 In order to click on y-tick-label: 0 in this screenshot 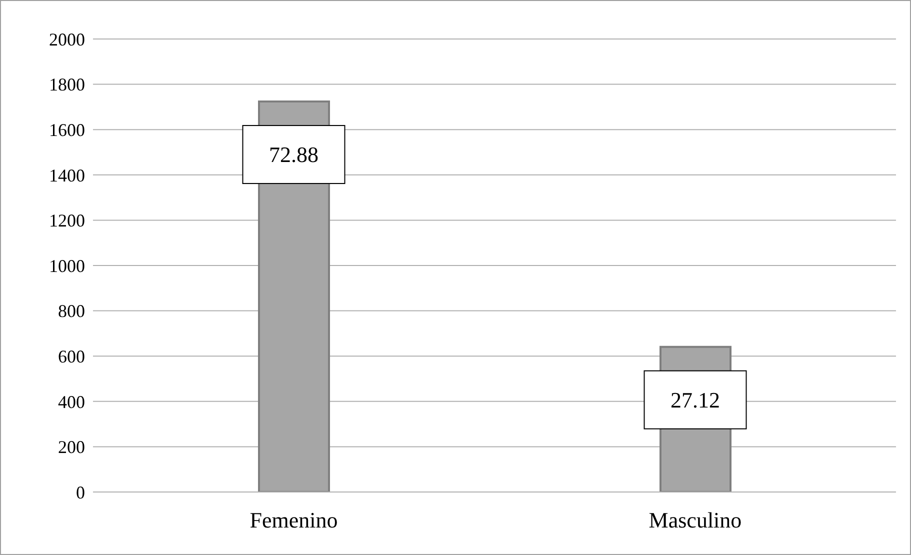, I will do `click(80, 492)`.